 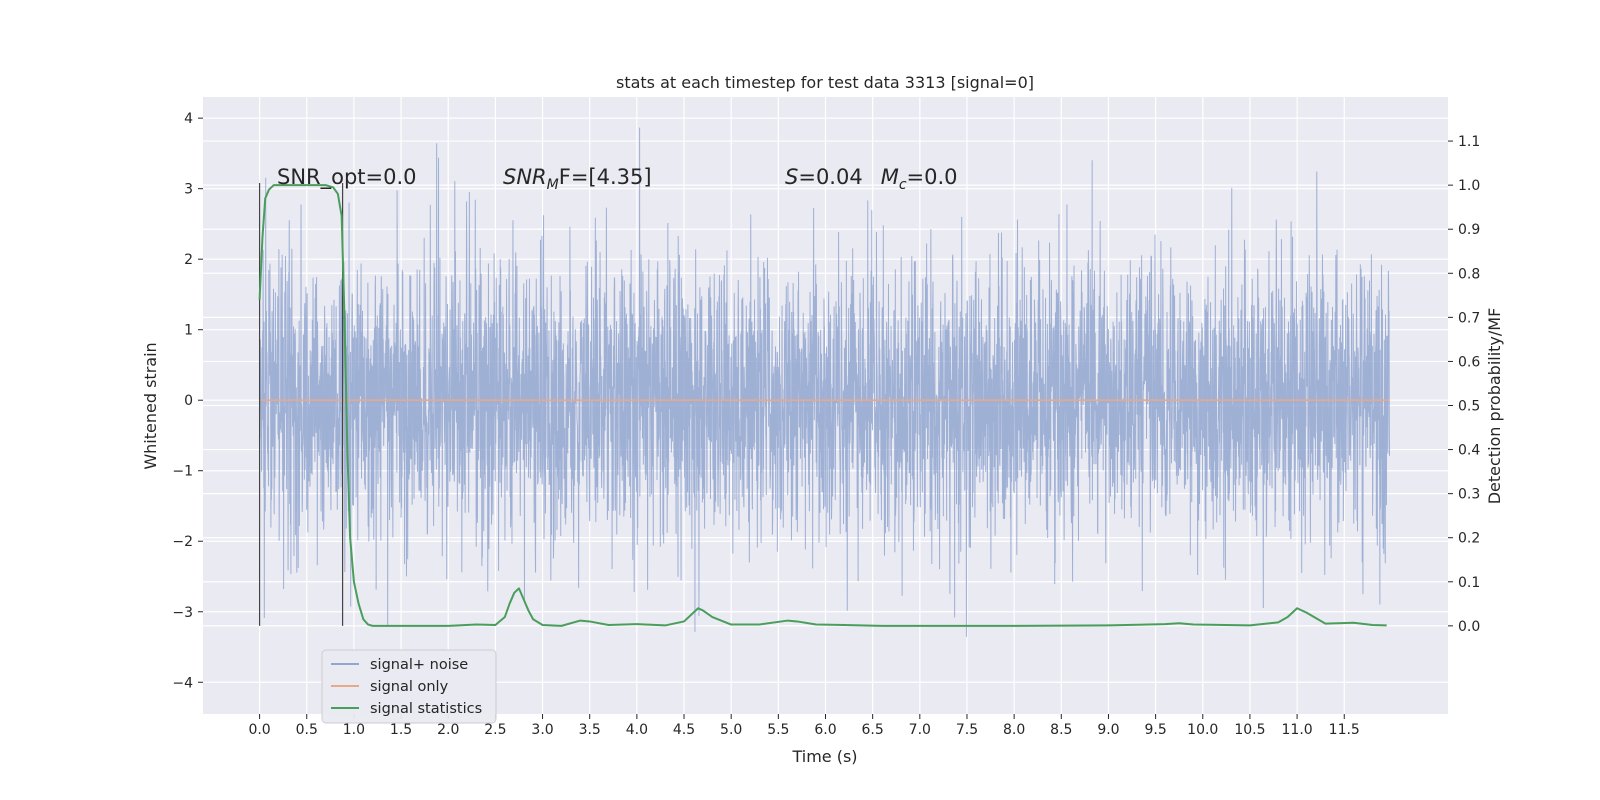 I want to click on x-tick-label: 5.5, so click(x=778, y=730).